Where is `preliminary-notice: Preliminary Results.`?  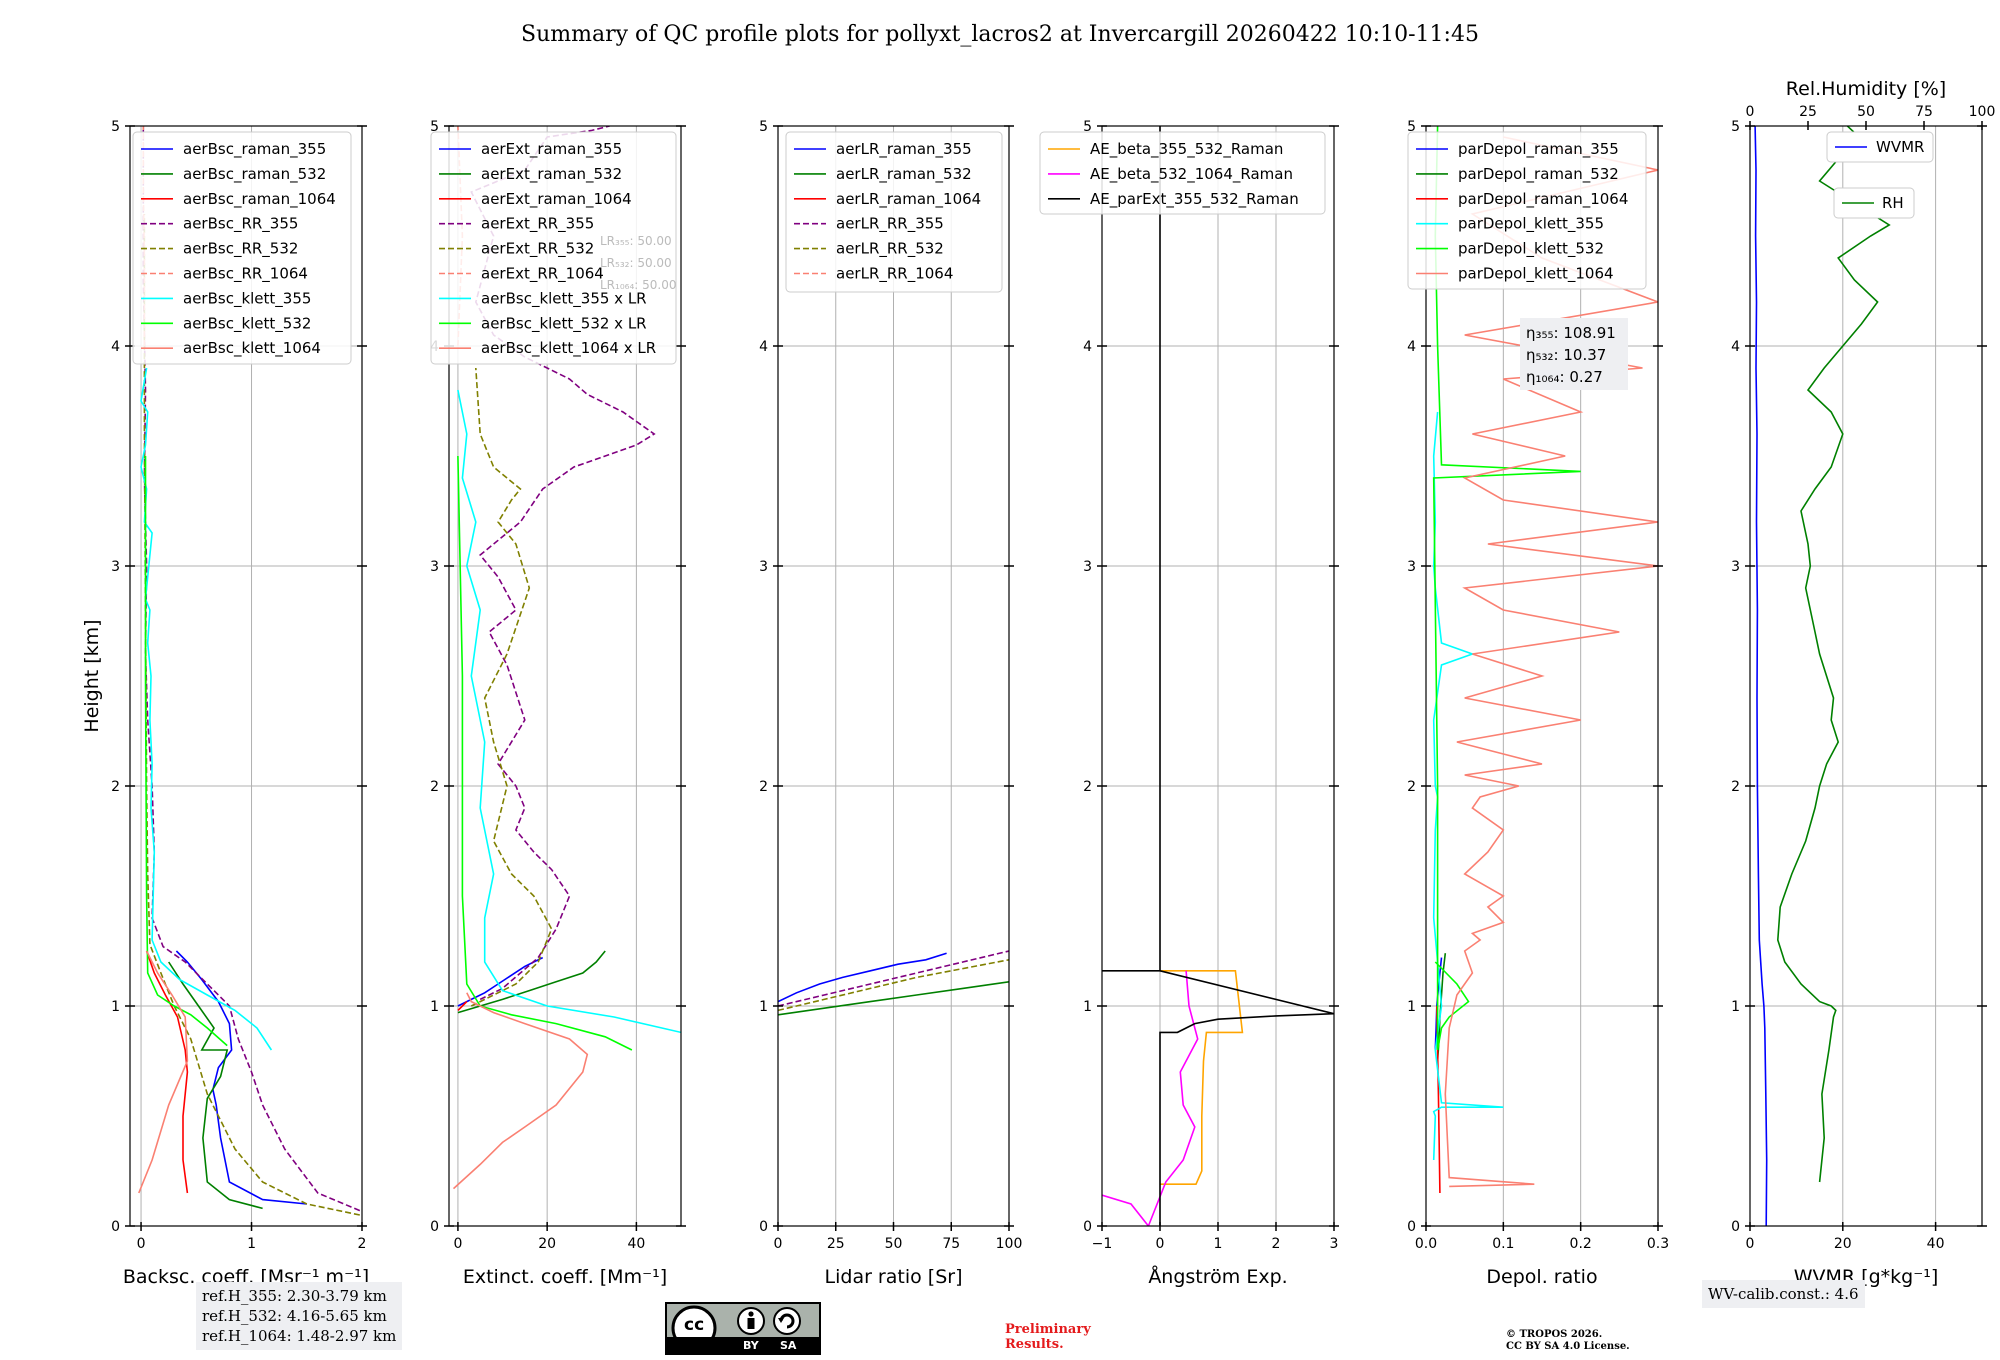
preliminary-notice: Preliminary Results. is located at coordinates (1048, 1337).